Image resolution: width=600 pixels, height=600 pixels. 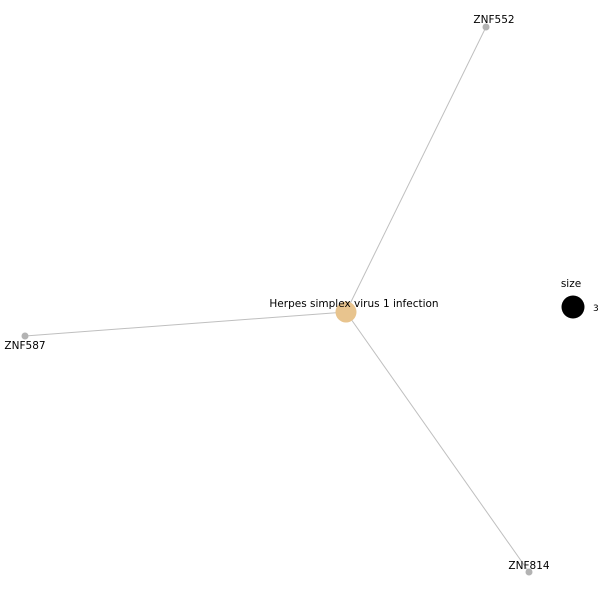 I want to click on legend-size-marker, so click(x=573, y=307).